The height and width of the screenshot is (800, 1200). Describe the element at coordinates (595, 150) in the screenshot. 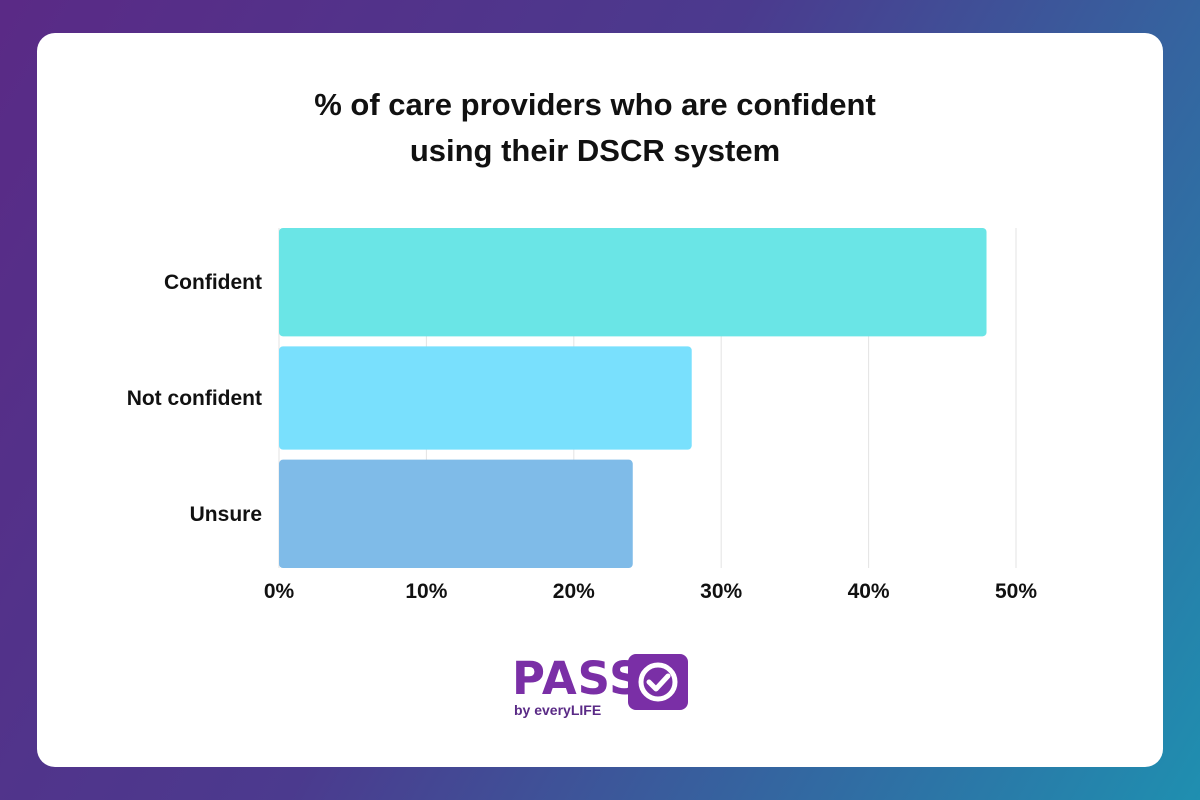

I see `chart-title-line-2: using their DSCR system` at that location.